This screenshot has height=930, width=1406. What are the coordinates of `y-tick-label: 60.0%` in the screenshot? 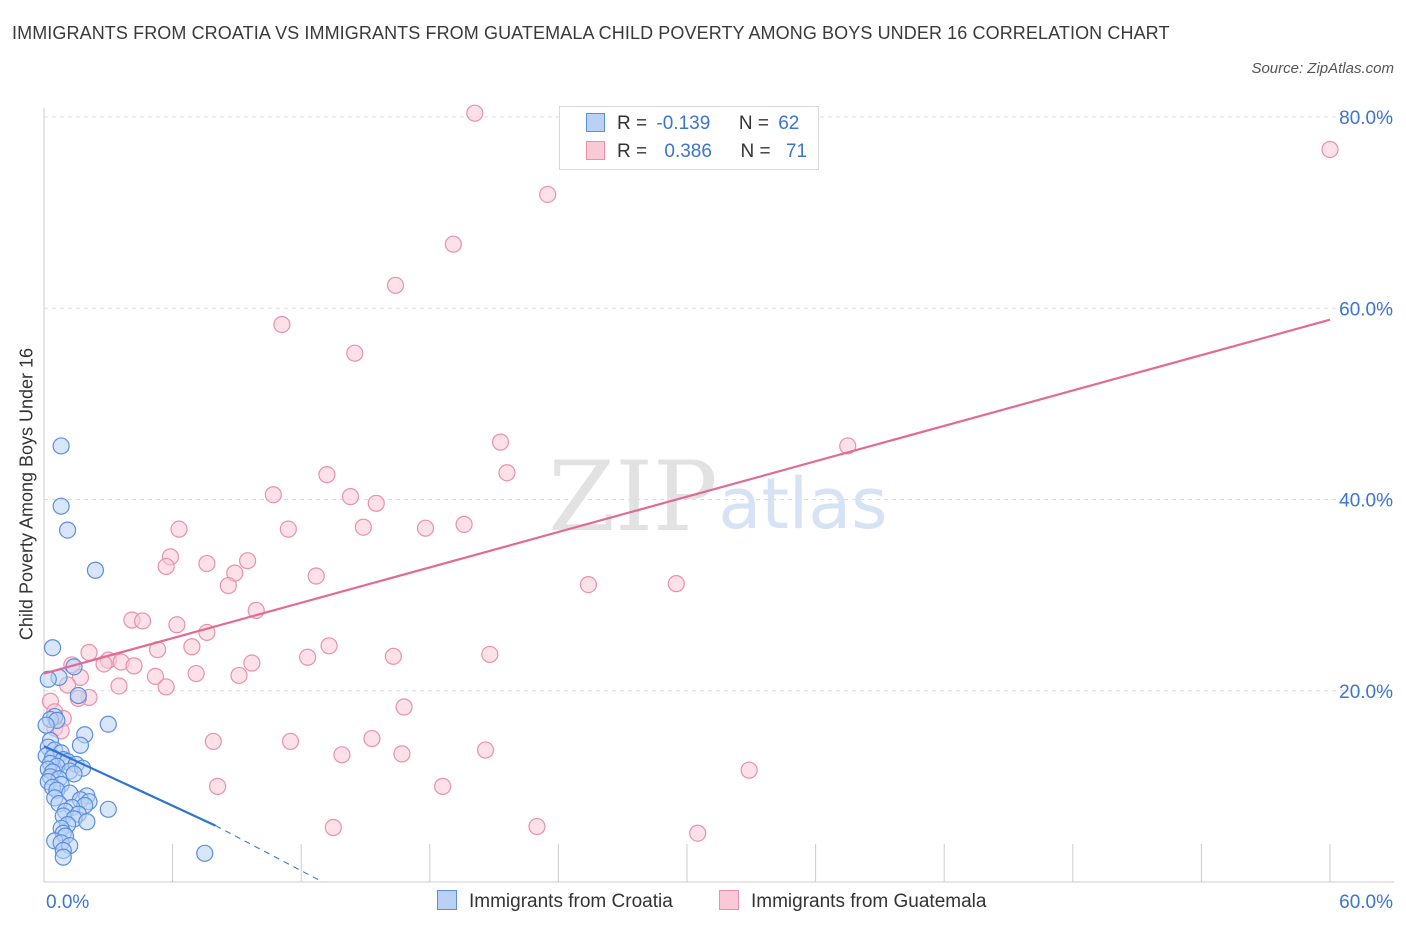 It's located at (1366, 309).